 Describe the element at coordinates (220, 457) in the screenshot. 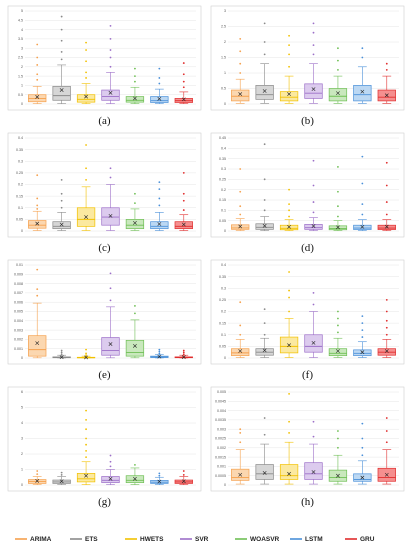

I see `y-tick-label: 0.0015` at that location.